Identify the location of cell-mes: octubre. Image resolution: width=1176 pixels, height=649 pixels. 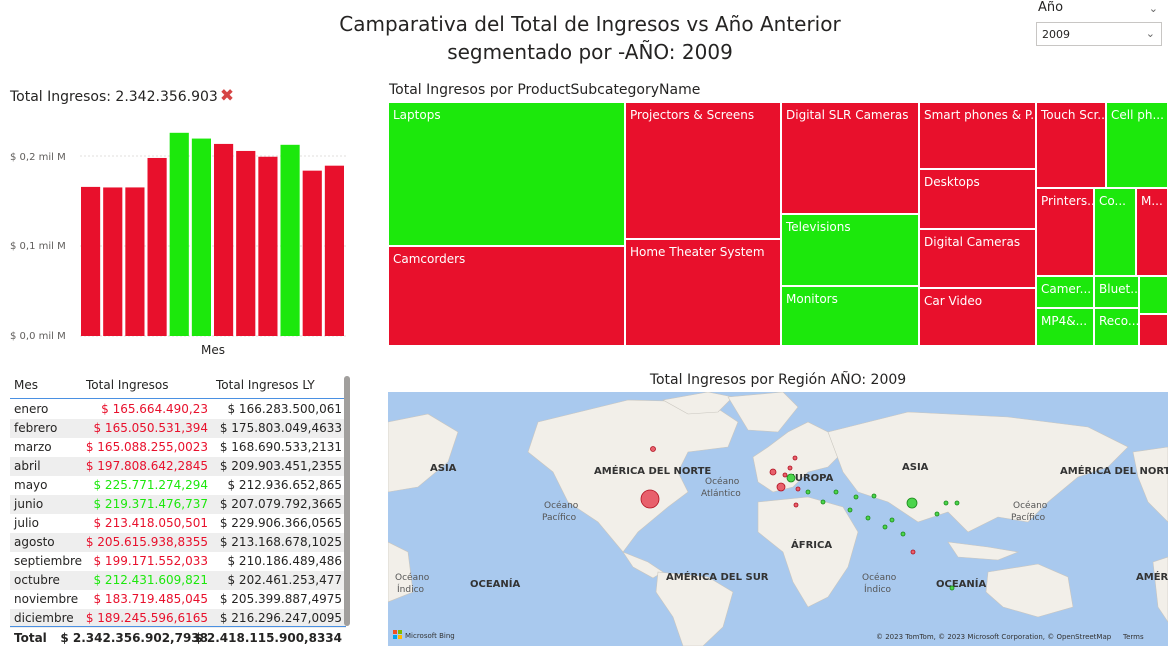
(37, 580).